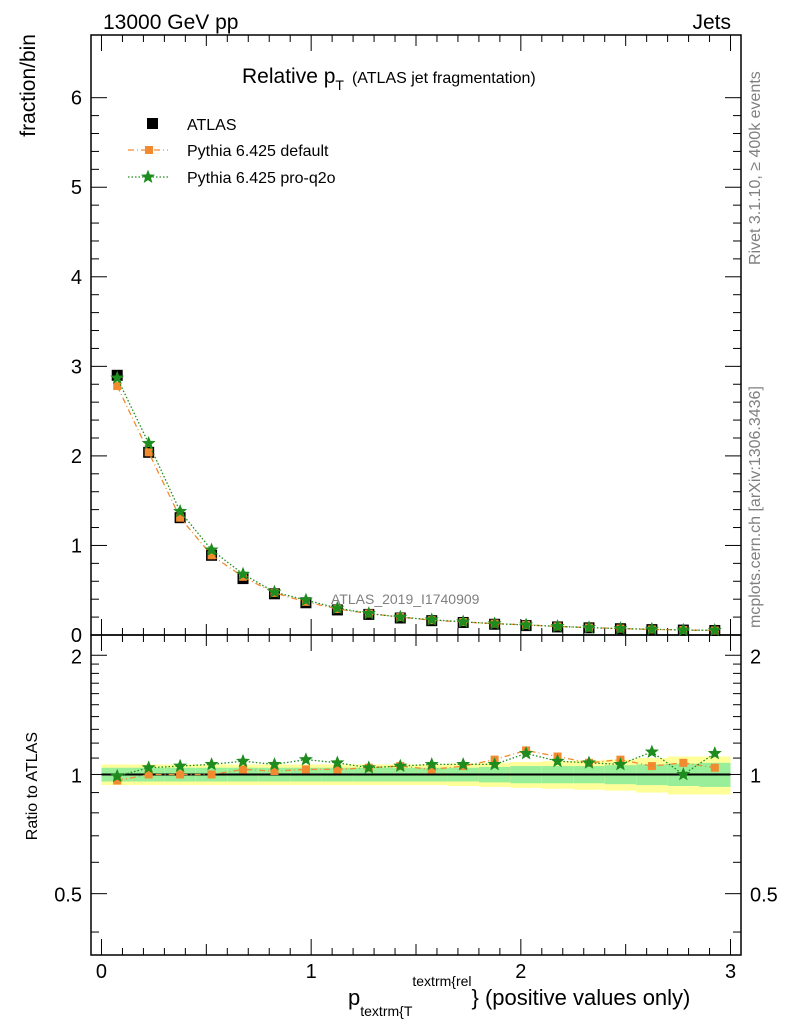 The image size is (786, 1024). What do you see at coordinates (76, 99) in the screenshot?
I see `main-ytick-label: 6` at bounding box center [76, 99].